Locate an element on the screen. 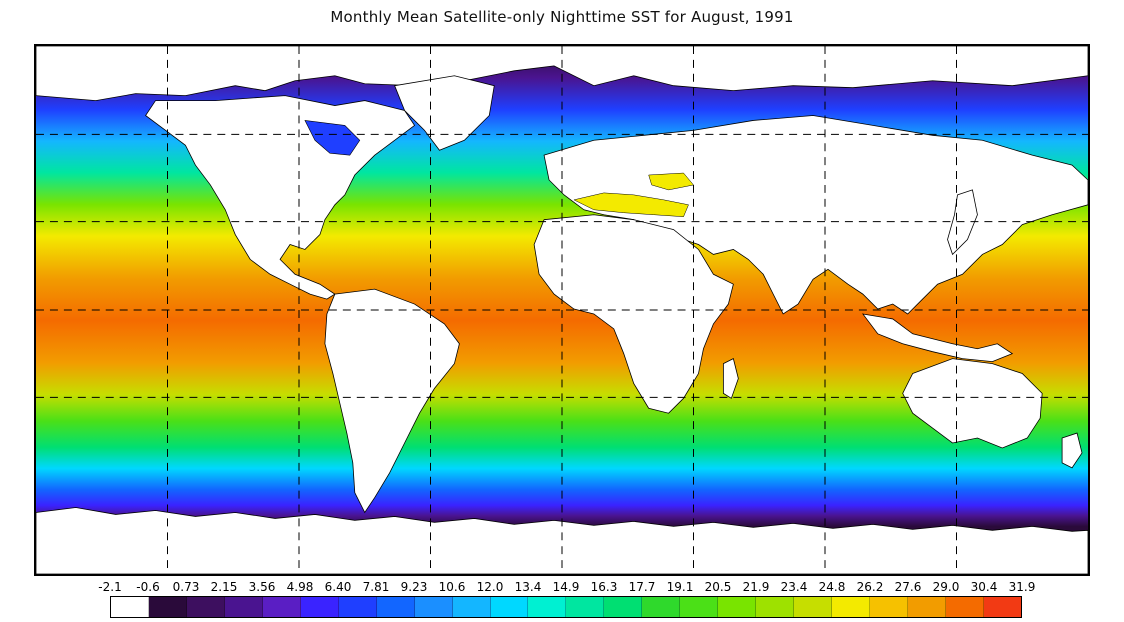  legend-label: 21.9 is located at coordinates (756, 587).